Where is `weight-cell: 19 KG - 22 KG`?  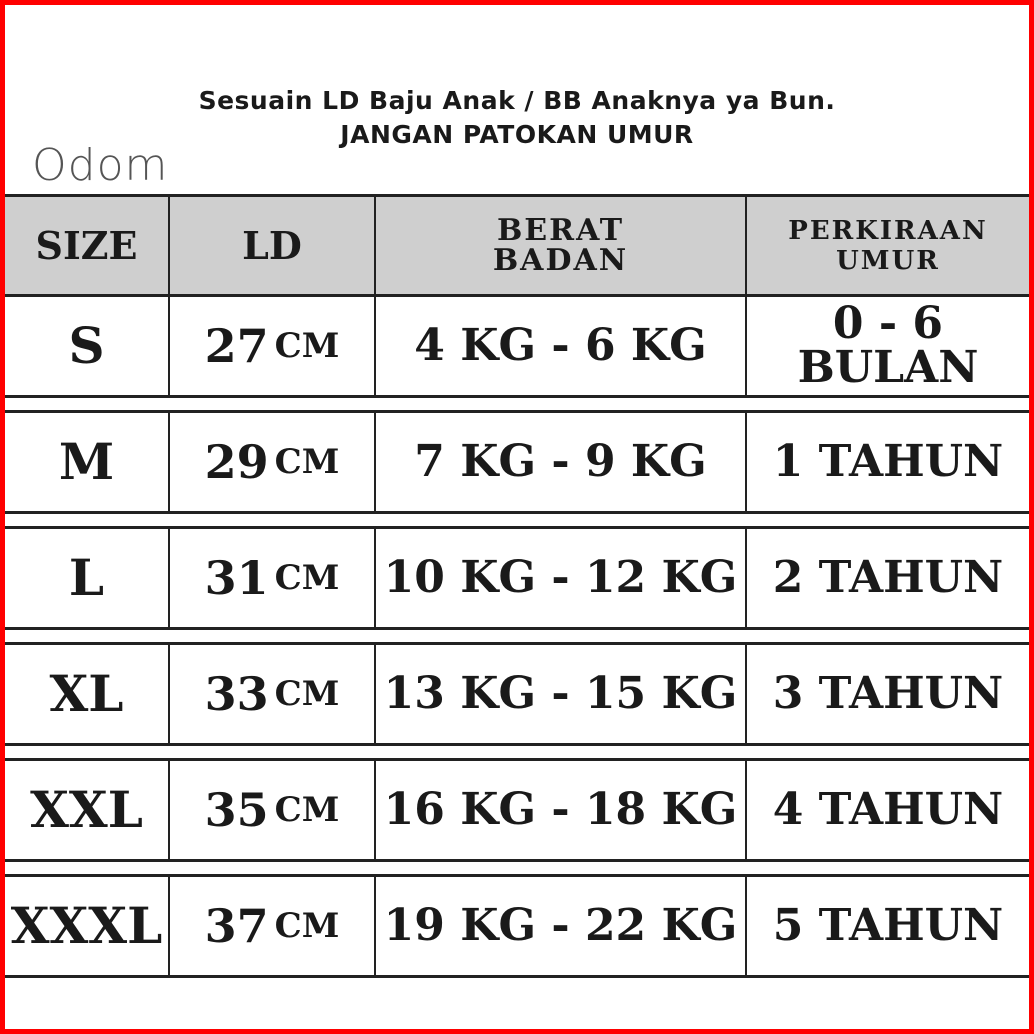
weight-cell: 19 KG - 22 KG is located at coordinates (561, 926).